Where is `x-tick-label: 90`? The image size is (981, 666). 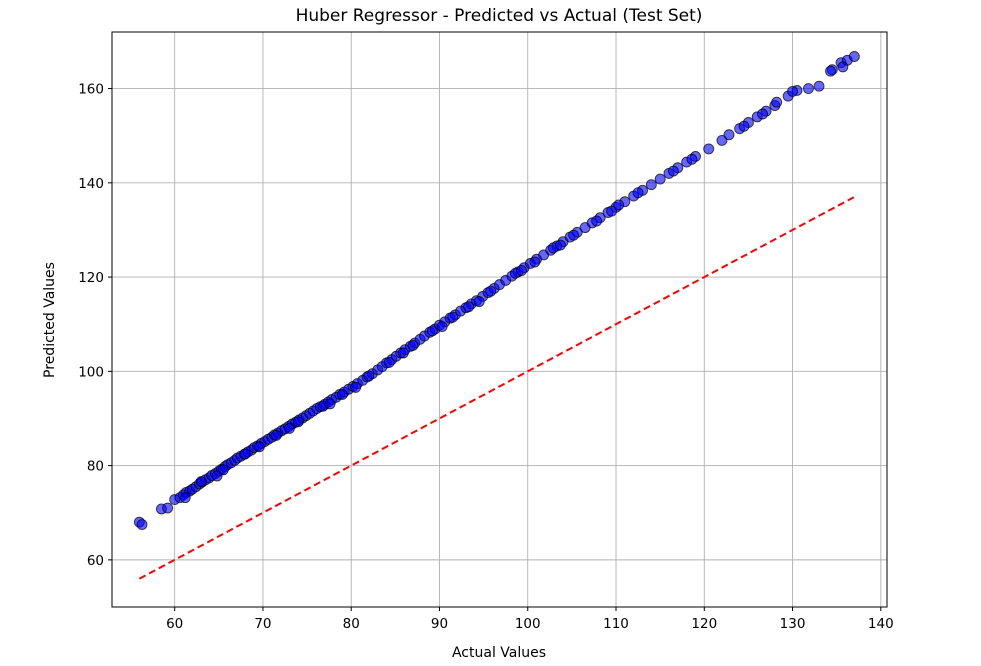
x-tick-label: 90 is located at coordinates (439, 624).